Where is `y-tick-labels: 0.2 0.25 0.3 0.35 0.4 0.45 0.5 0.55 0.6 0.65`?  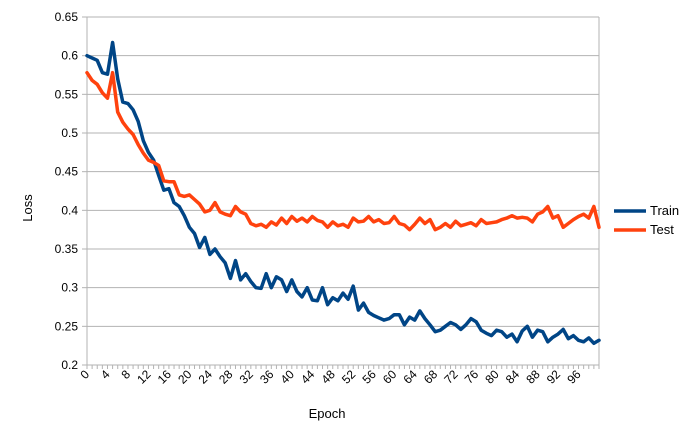
y-tick-labels: 0.2 0.25 0.3 0.35 0.4 0.45 0.5 0.55 0.6 0.65 is located at coordinates (67, 191).